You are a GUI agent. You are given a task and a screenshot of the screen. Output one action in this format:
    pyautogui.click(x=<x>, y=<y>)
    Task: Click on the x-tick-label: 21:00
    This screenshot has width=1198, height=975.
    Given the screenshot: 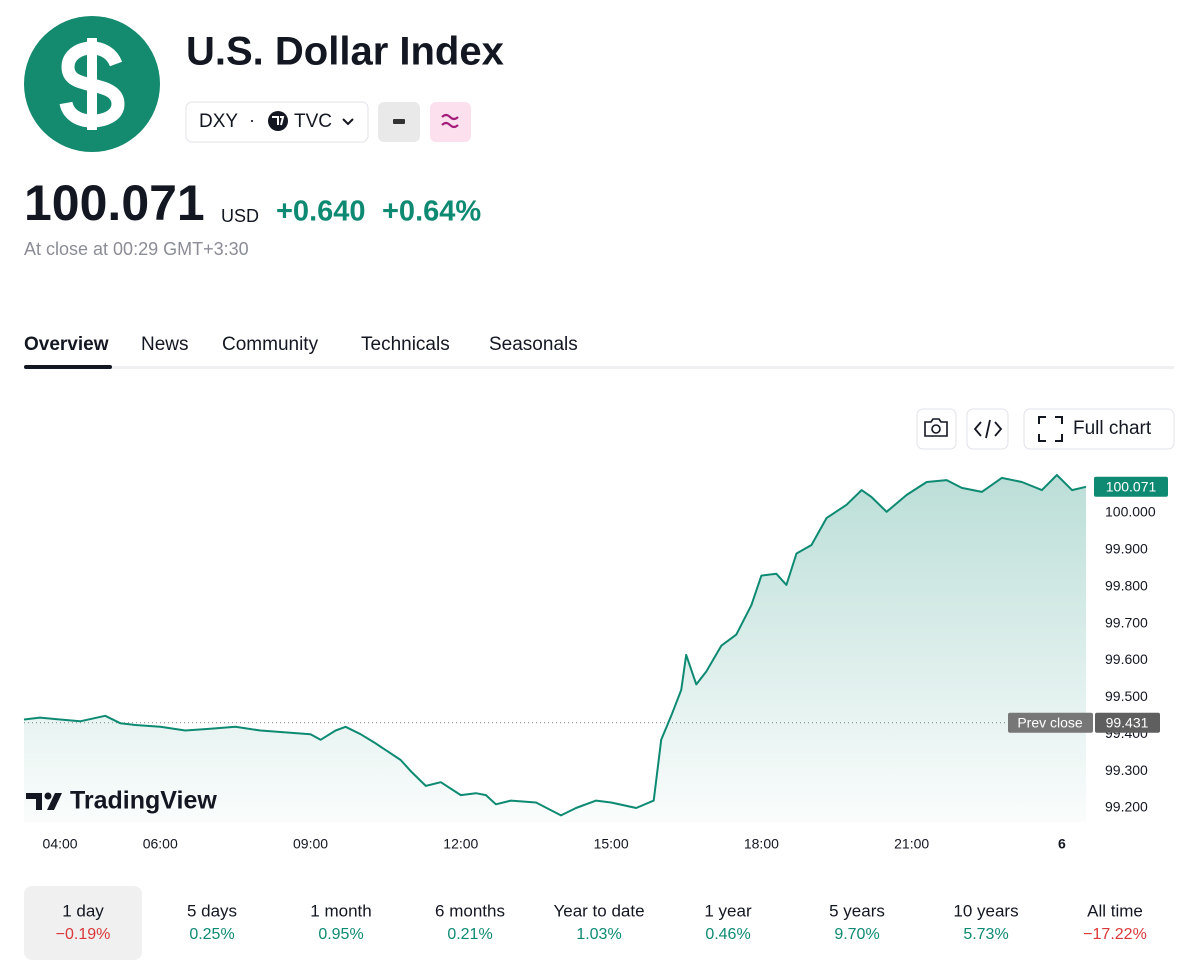 What is the action you would take?
    pyautogui.click(x=911, y=844)
    